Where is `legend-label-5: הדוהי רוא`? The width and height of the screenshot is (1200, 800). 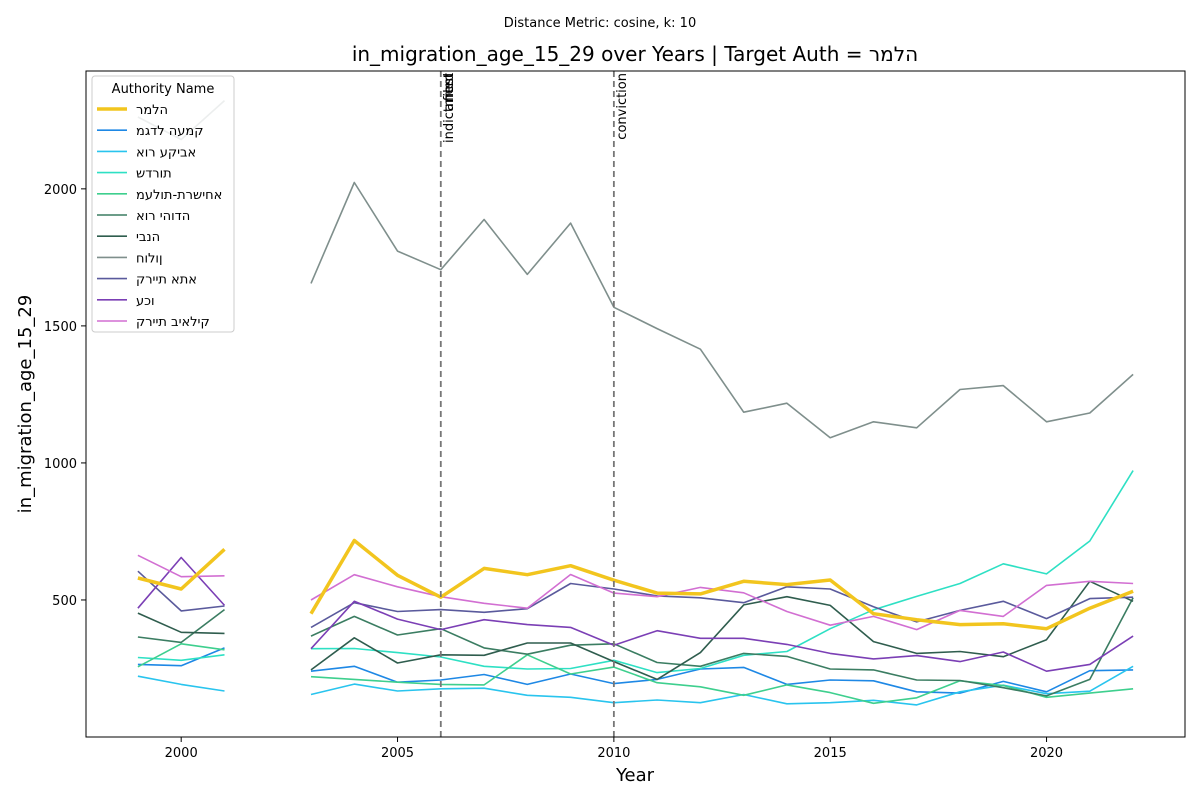
legend-label-5: הדוהי רוא is located at coordinates (163, 216).